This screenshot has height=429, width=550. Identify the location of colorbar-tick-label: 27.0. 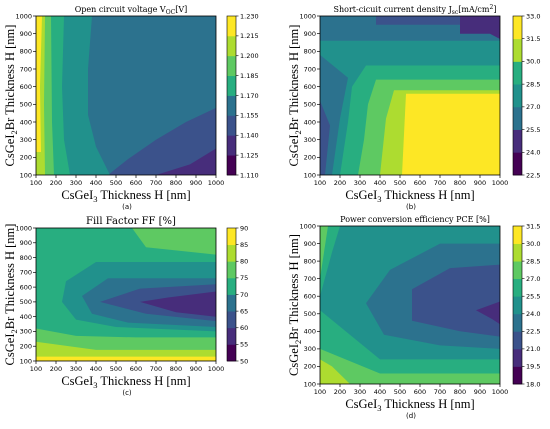
(533, 279).